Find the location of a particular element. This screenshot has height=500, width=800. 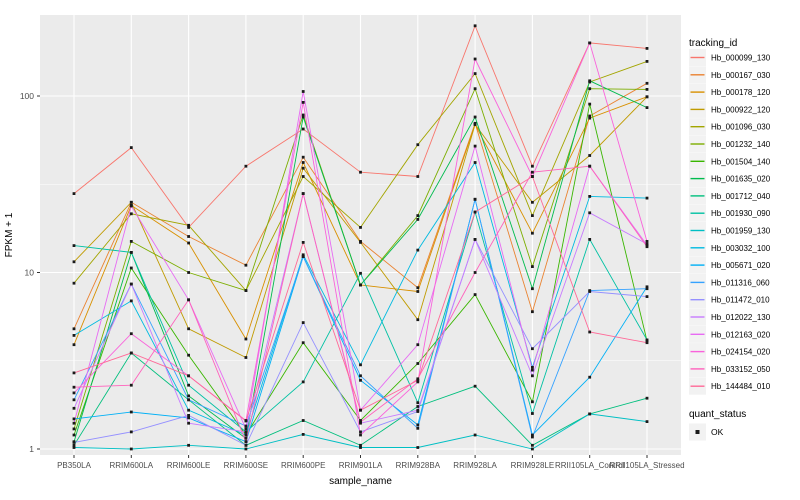

legend-entry-Hb_000178_120: Hb_000178_120 is located at coordinates (730, 92).